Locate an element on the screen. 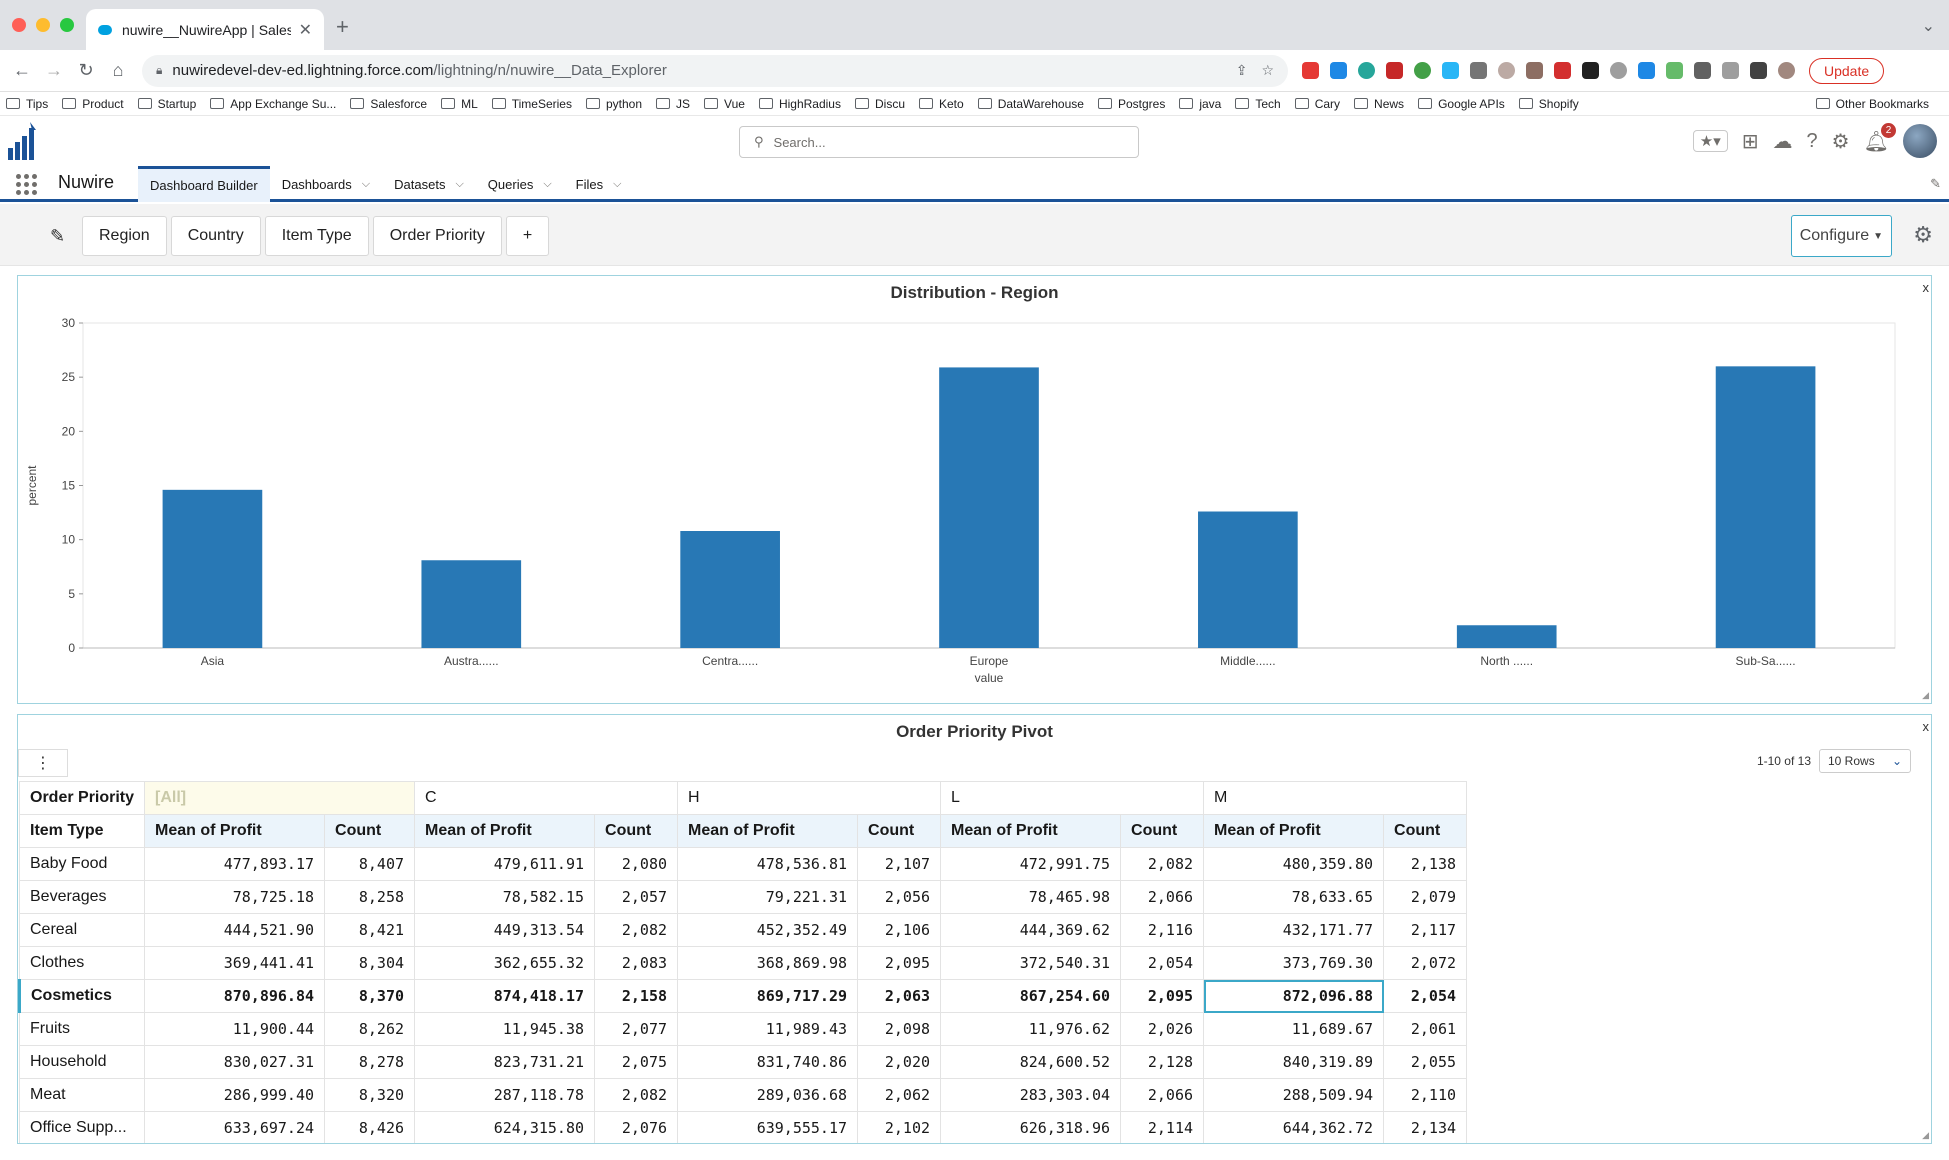  new-tab-icon: + is located at coordinates (342, 26).